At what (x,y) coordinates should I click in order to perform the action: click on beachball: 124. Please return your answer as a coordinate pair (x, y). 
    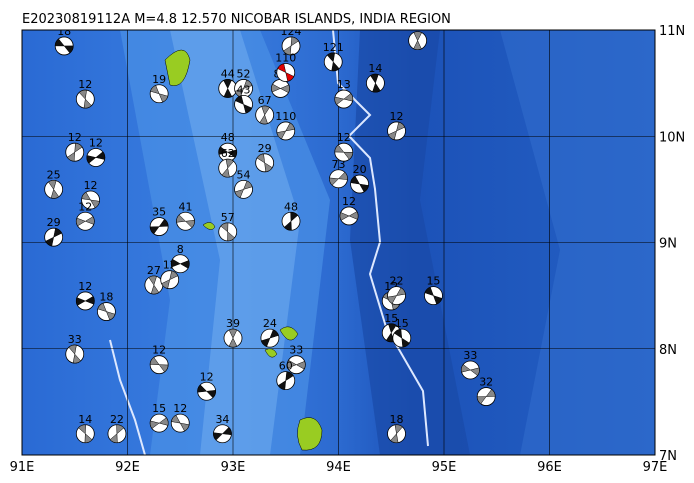
    Looking at the image, I should click on (291, 40).